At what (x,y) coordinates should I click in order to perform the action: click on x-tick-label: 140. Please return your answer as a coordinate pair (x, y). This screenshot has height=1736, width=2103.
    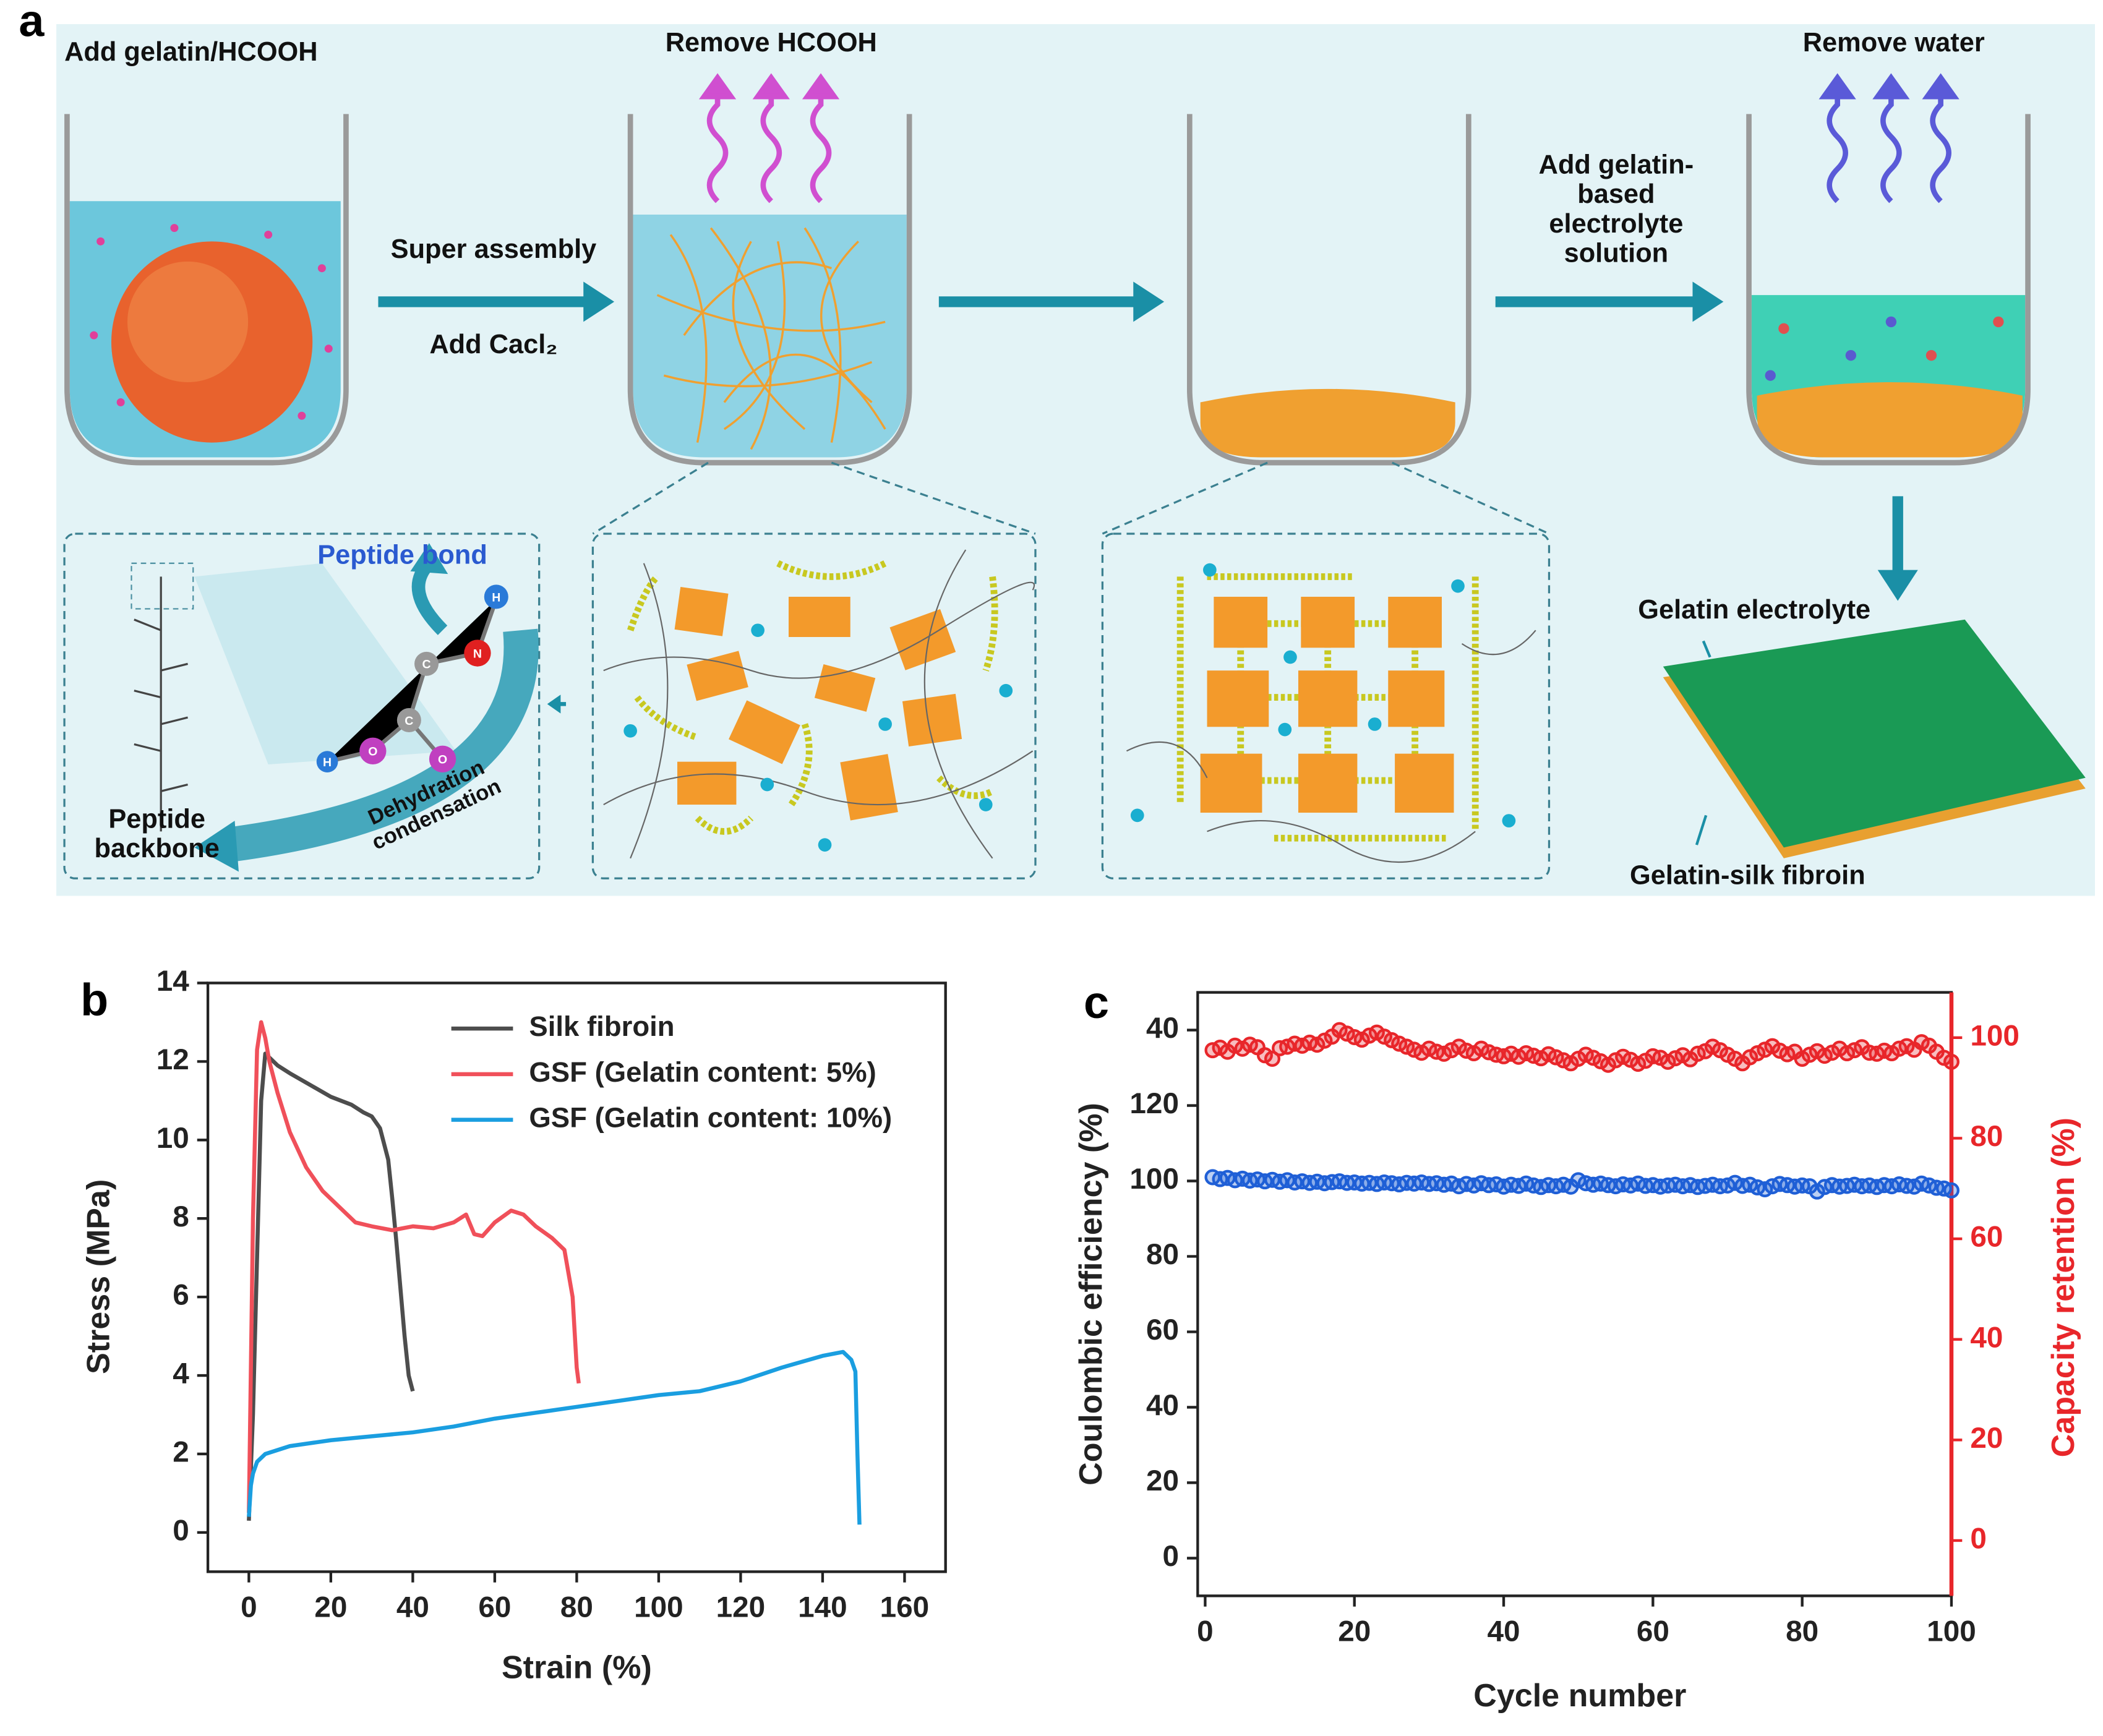
    Looking at the image, I should click on (823, 1607).